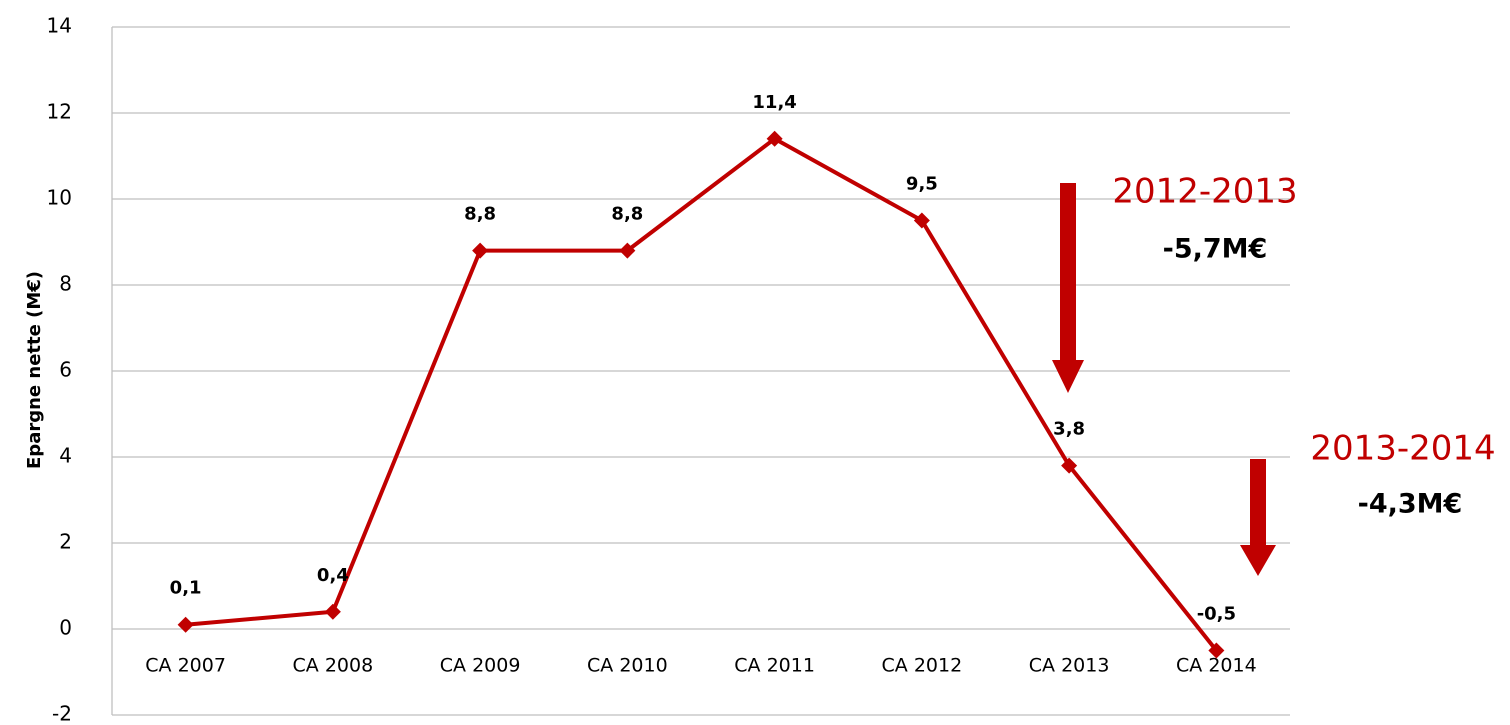 The image size is (1510, 725). I want to click on x-tick-label: CA 2010, so click(627, 666).